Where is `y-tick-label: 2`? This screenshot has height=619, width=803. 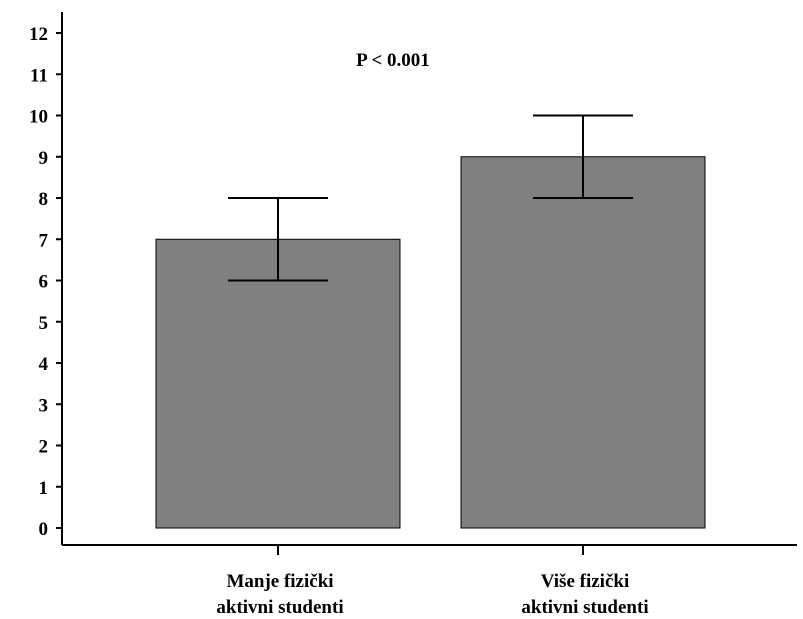
y-tick-label: 2 is located at coordinates (44, 447).